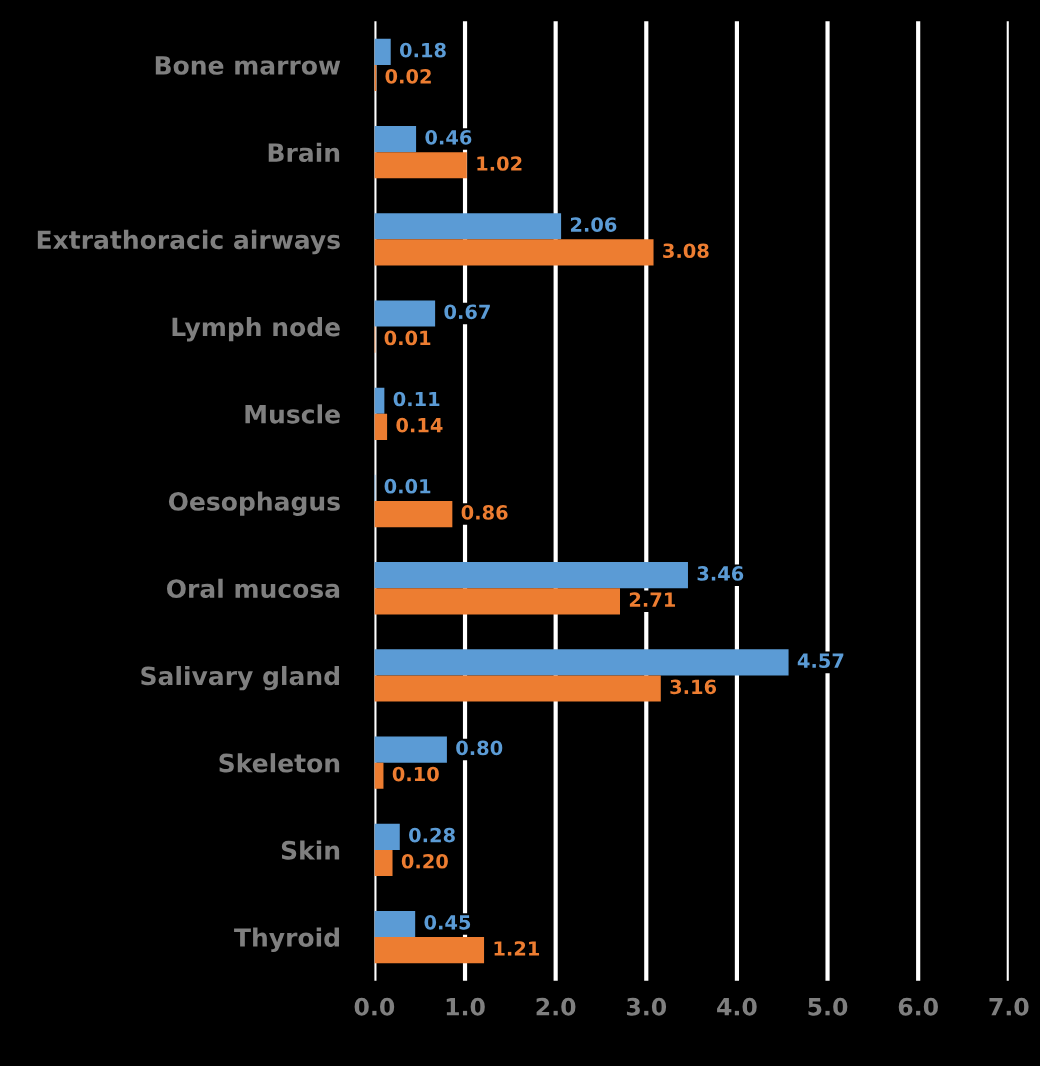 This screenshot has height=1066, width=1040. I want to click on data-label: 1.21, so click(517, 948).